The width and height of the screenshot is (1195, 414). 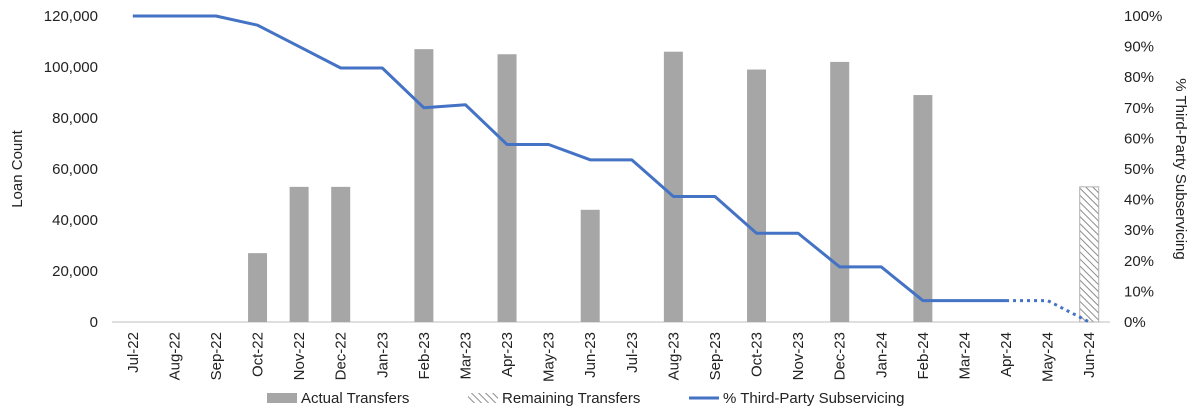 I want to click on x-tick-label: Mar-24, so click(x=964, y=356).